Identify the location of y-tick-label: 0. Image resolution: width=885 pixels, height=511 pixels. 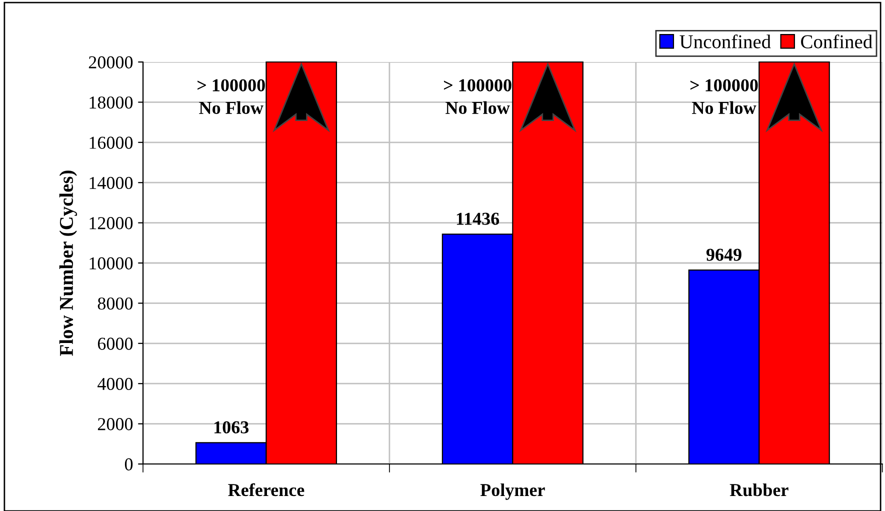
(128, 464).